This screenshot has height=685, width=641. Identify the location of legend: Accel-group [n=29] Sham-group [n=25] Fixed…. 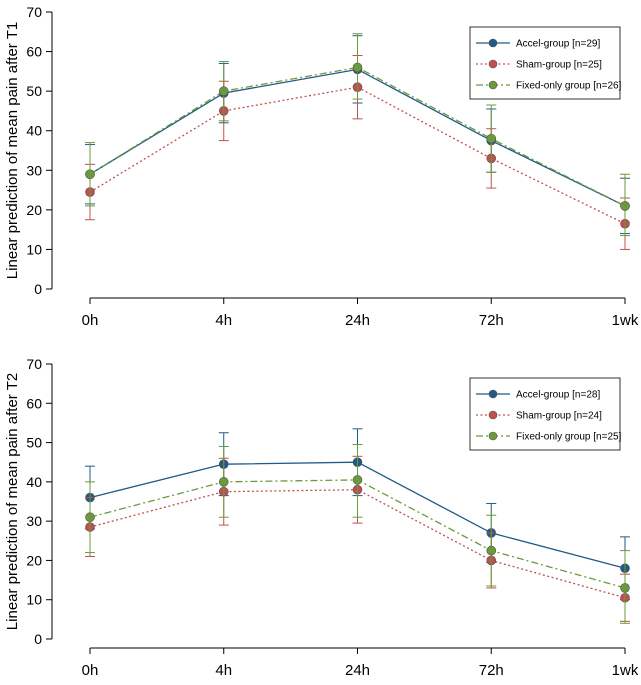
(545, 63).